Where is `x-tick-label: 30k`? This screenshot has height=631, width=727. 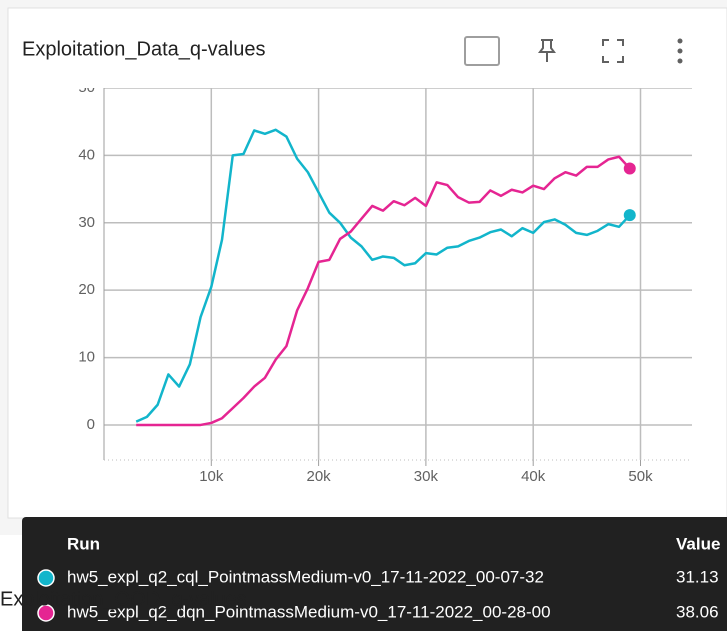 x-tick-label: 30k is located at coordinates (426, 476).